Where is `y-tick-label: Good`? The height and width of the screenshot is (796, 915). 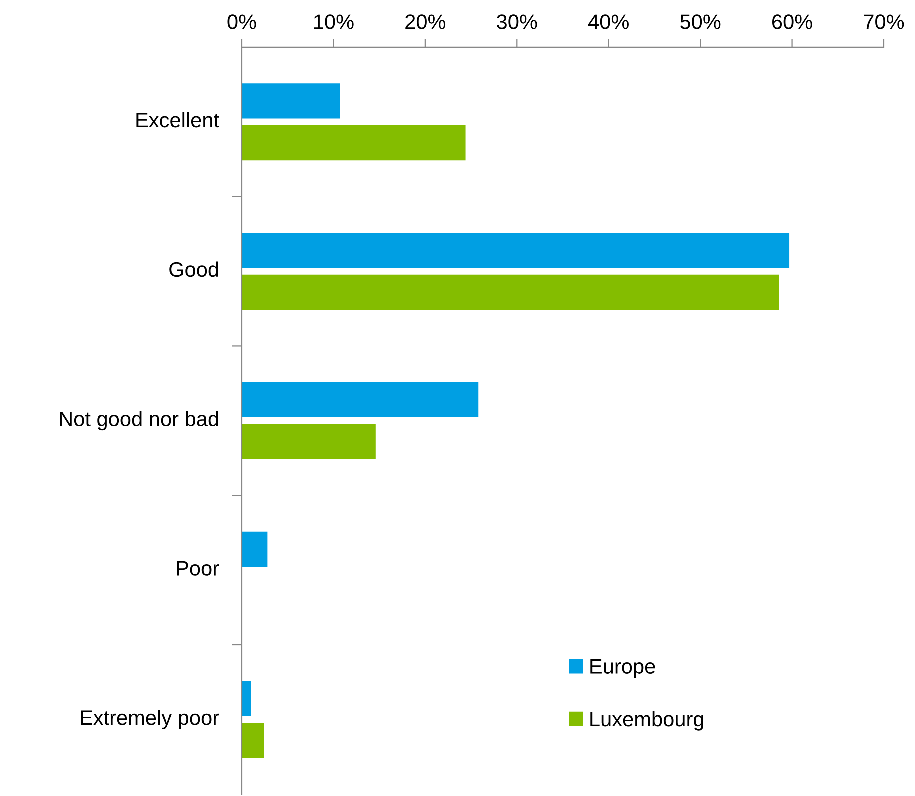
y-tick-label: Good is located at coordinates (194, 270).